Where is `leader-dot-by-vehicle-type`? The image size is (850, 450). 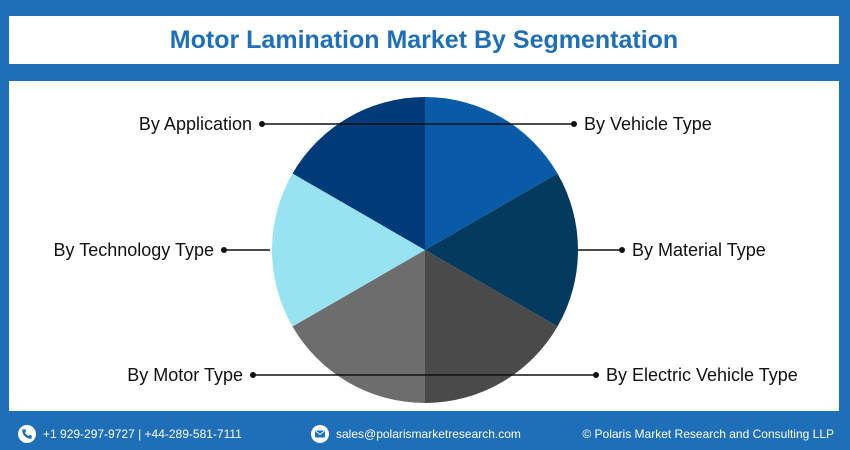 leader-dot-by-vehicle-type is located at coordinates (574, 124).